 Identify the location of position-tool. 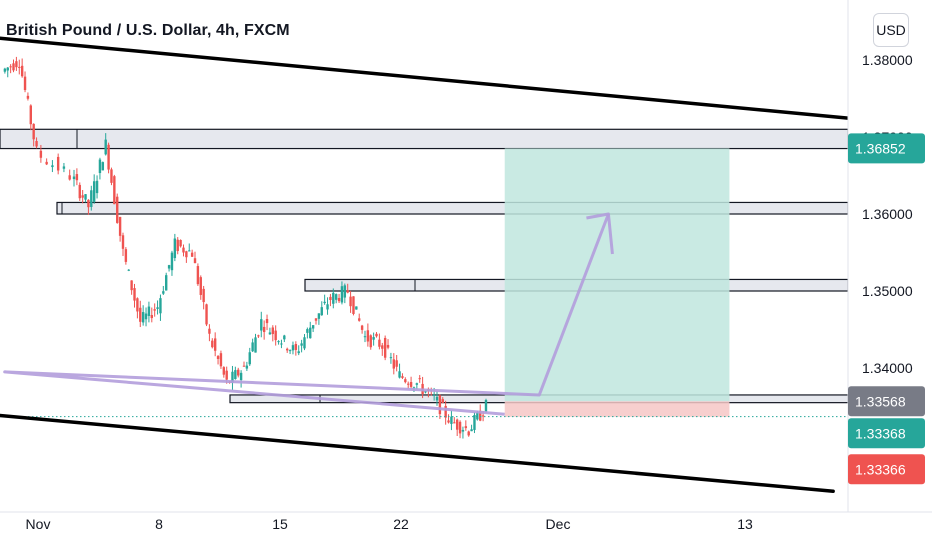
(617, 282).